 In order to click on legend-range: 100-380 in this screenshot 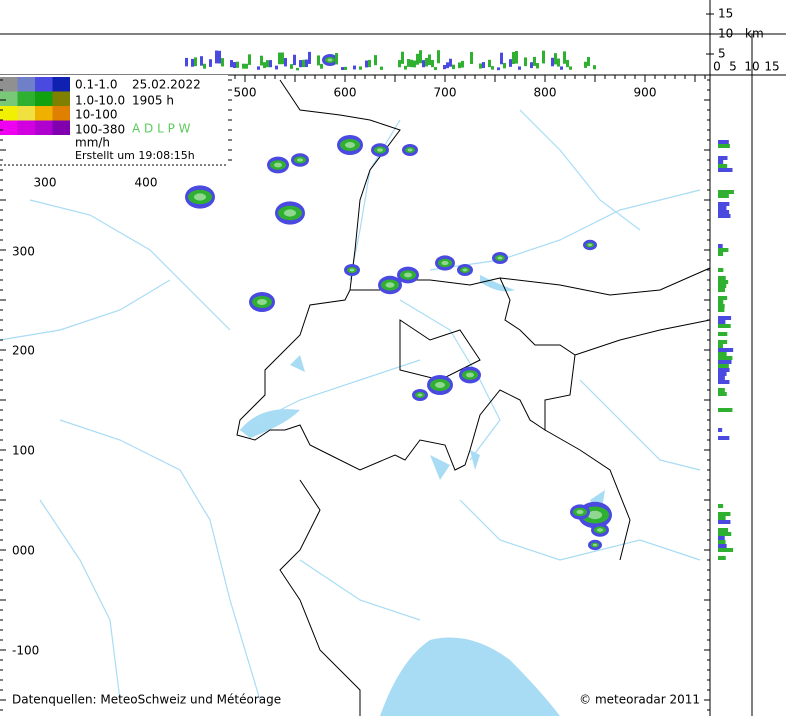, I will do `click(100, 130)`.